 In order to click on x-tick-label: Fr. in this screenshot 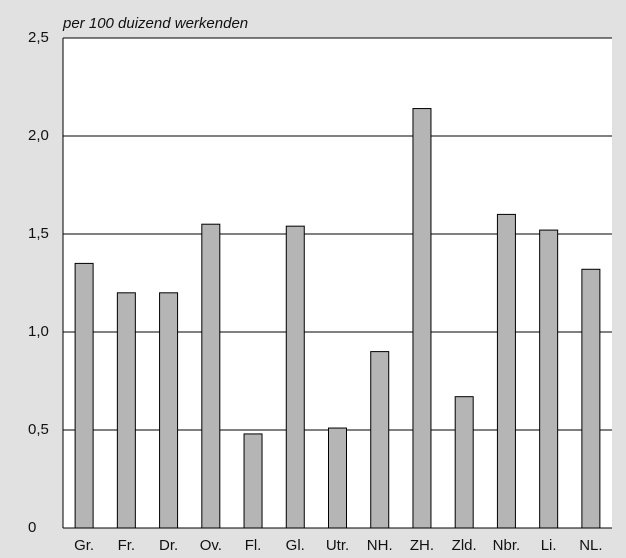, I will do `click(127, 545)`.